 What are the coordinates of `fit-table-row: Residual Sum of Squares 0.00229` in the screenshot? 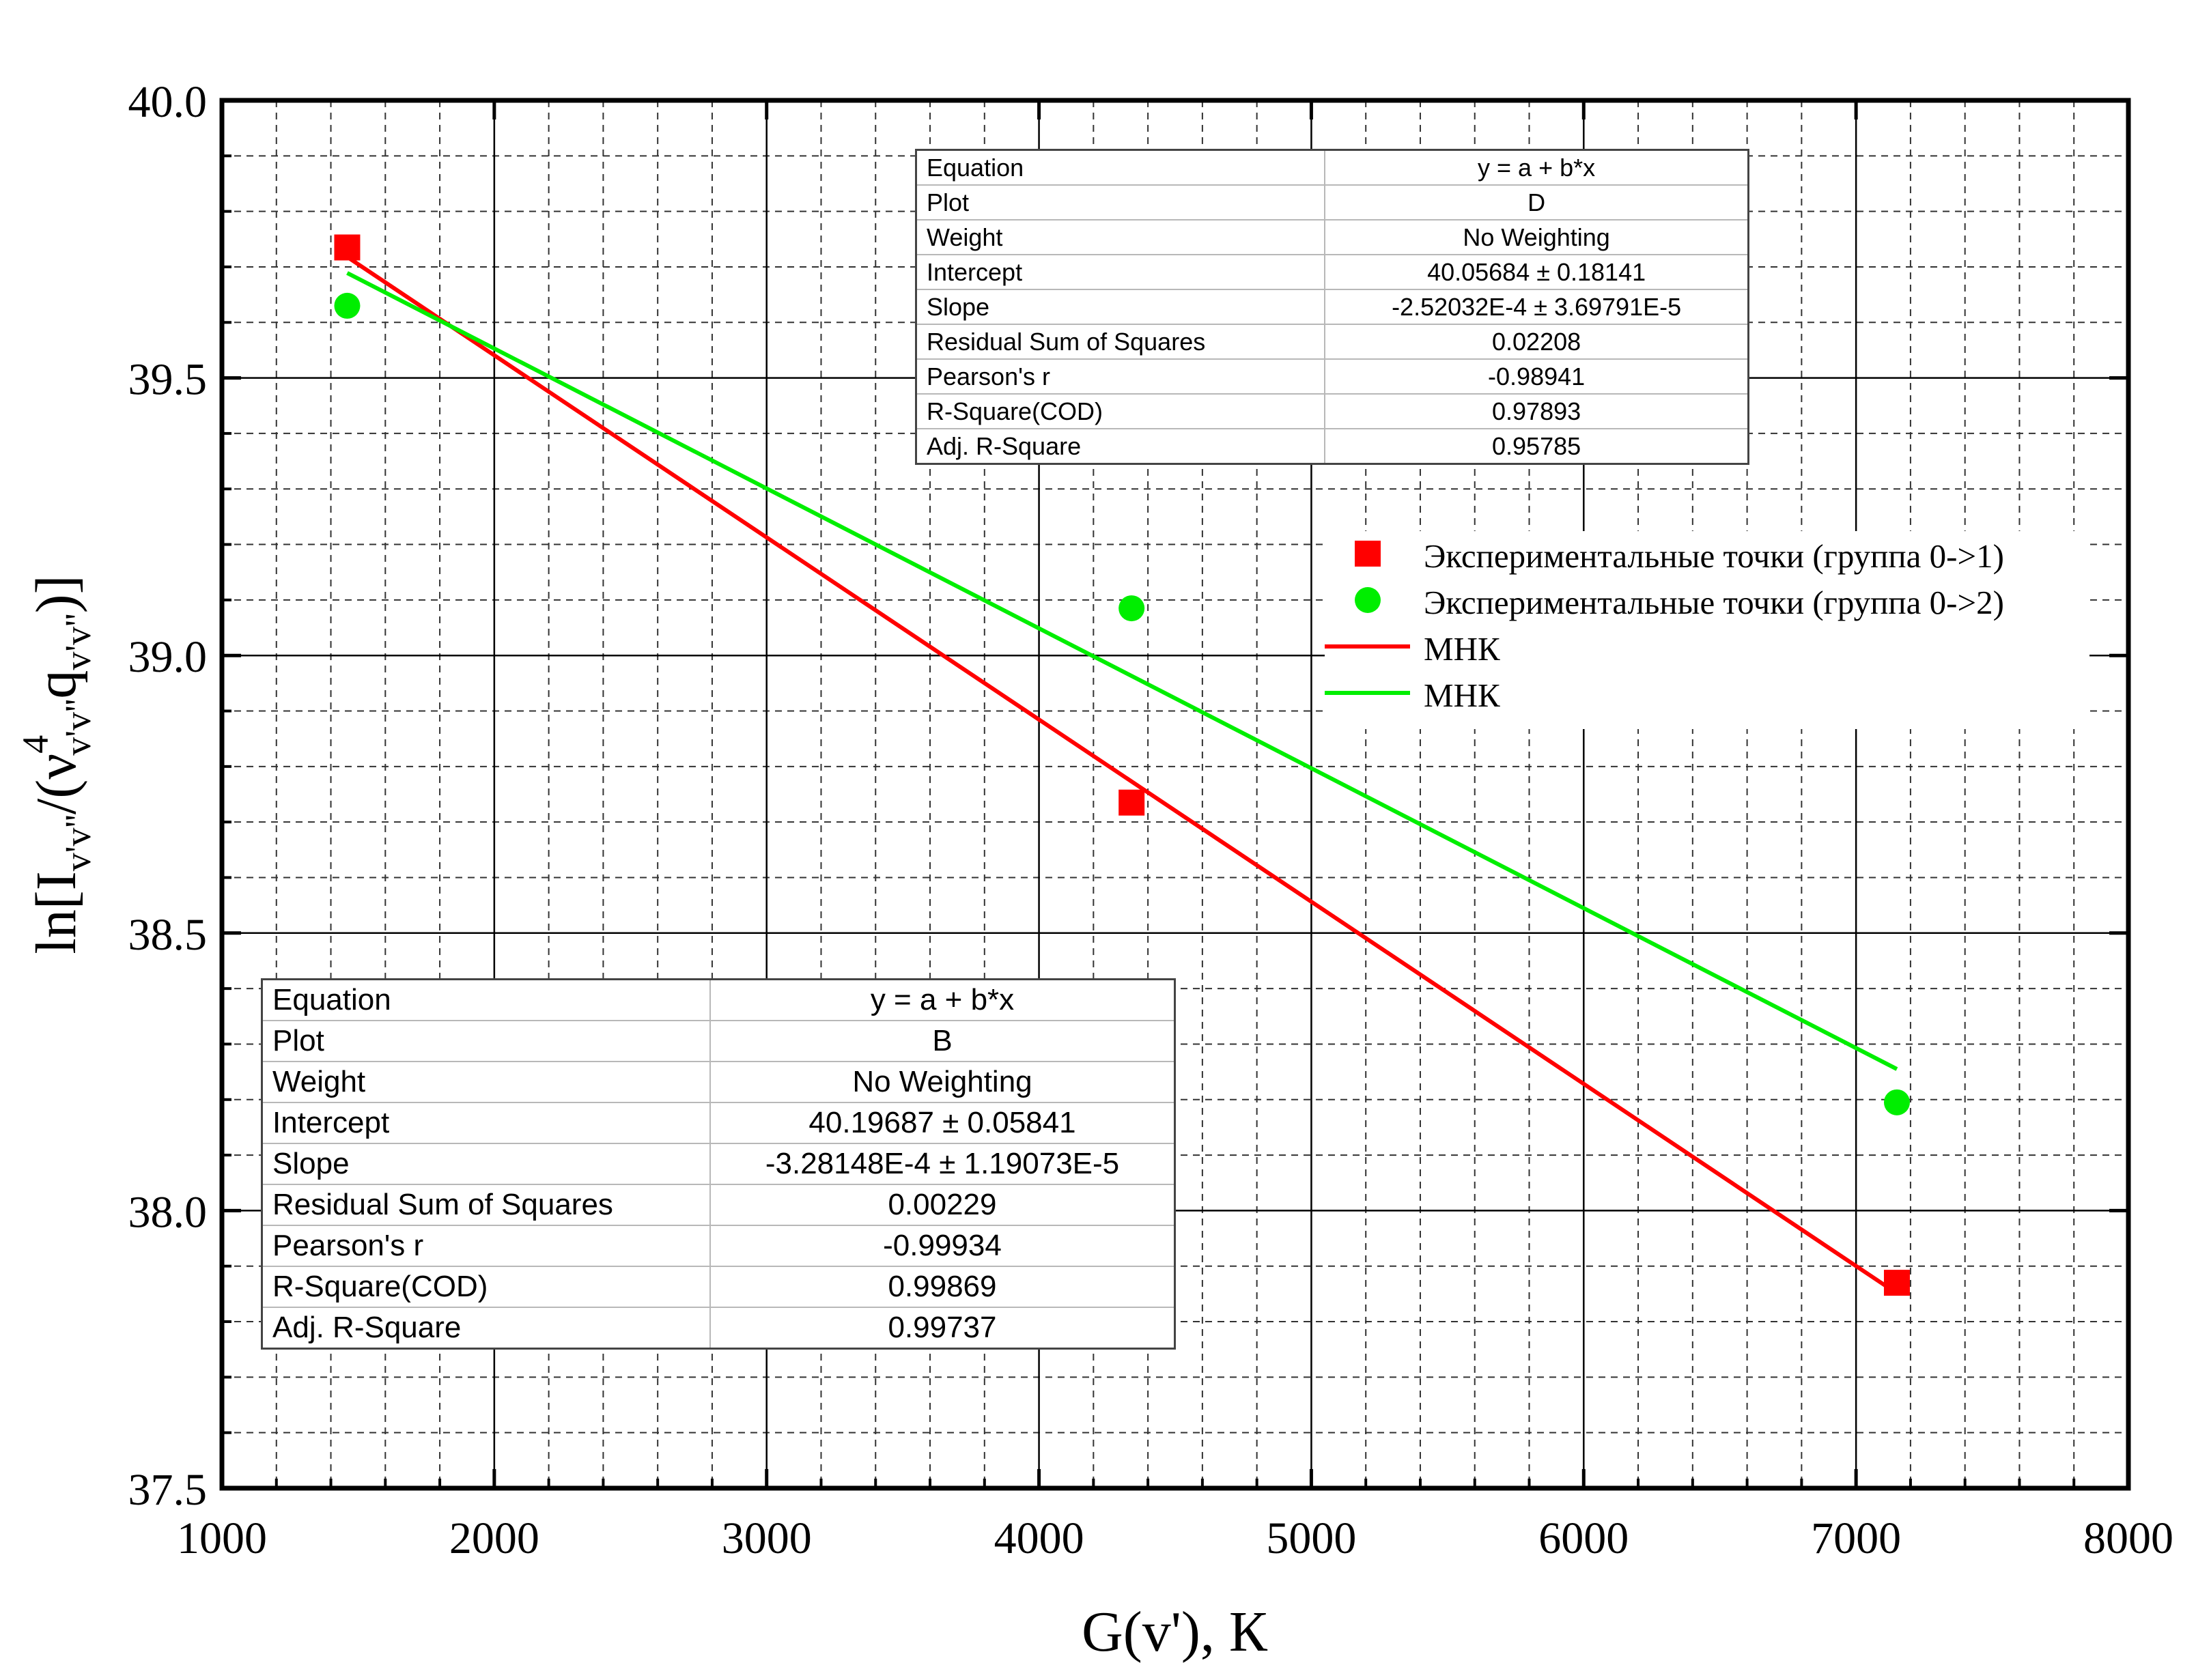 It's located at (718, 1205).